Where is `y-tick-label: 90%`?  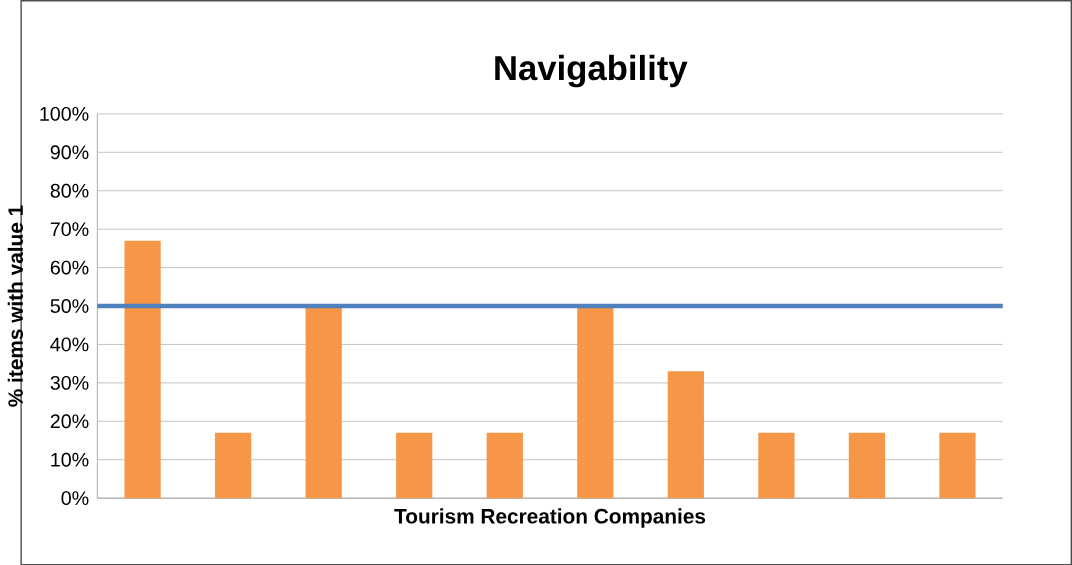
y-tick-label: 90% is located at coordinates (69, 152).